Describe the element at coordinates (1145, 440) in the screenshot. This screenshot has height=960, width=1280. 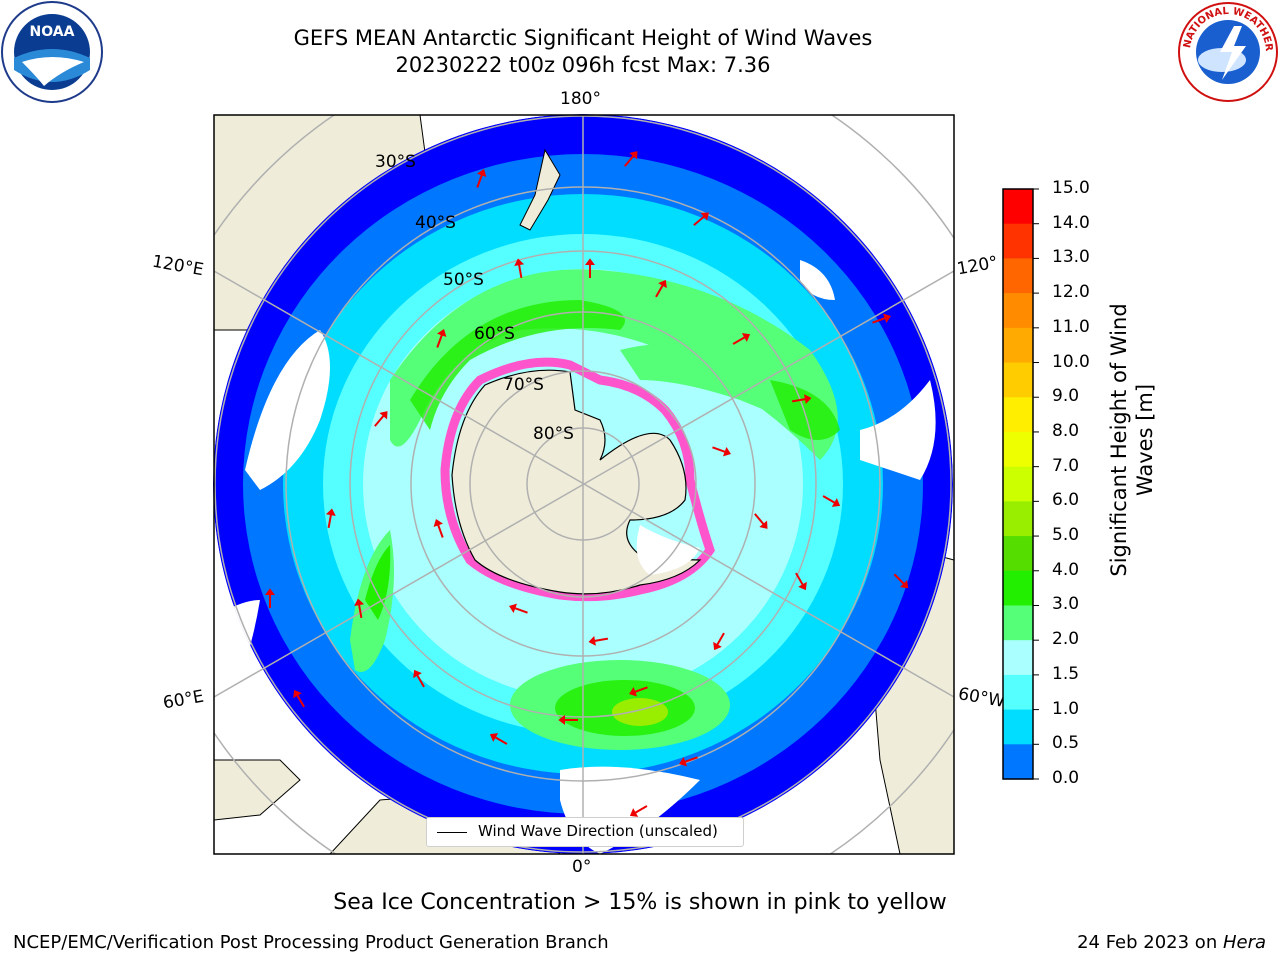
I see `svg-text: Waves [m]` at that location.